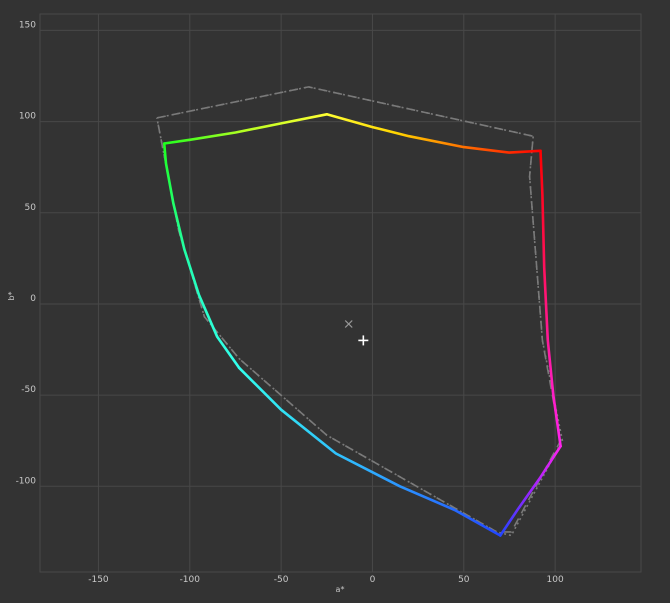 This screenshot has height=603, width=670. I want to click on x-tick-label: -150, so click(98, 580).